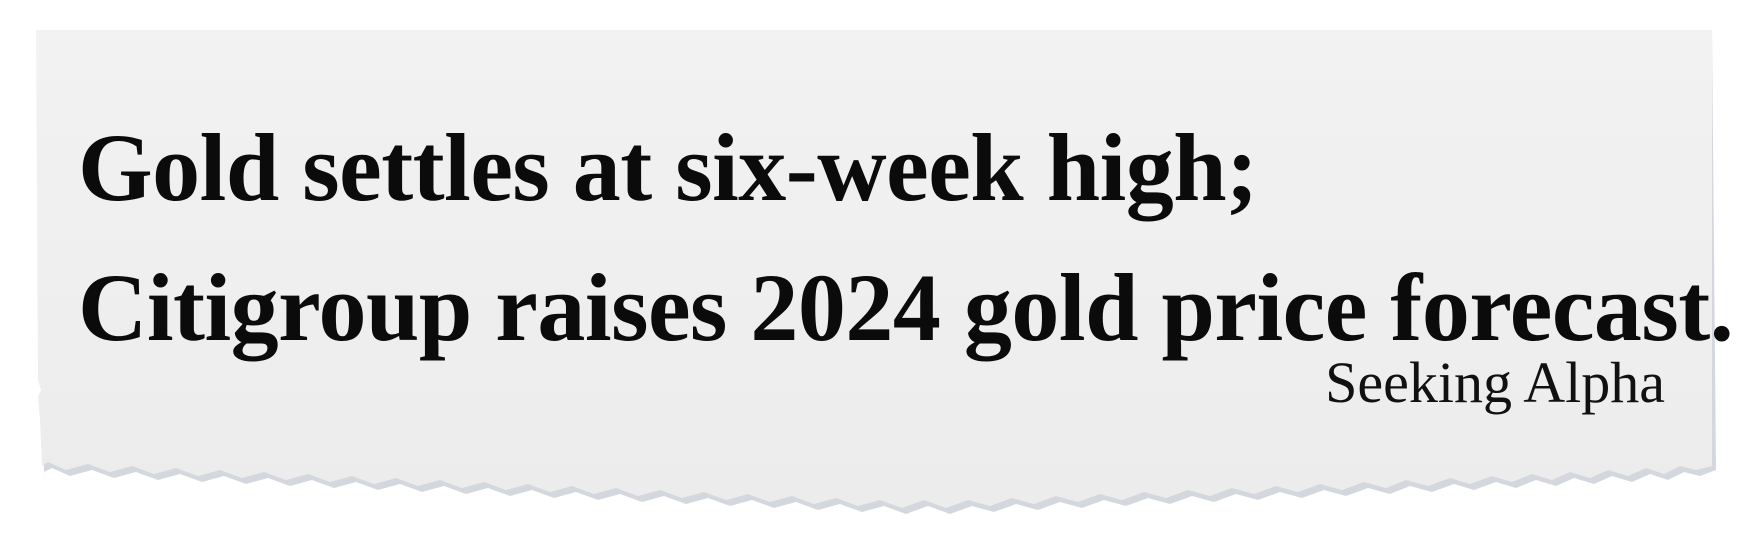 The height and width of the screenshot is (542, 1743). Describe the element at coordinates (1495, 382) in the screenshot. I see `source-attribution: Seeking Alpha` at that location.